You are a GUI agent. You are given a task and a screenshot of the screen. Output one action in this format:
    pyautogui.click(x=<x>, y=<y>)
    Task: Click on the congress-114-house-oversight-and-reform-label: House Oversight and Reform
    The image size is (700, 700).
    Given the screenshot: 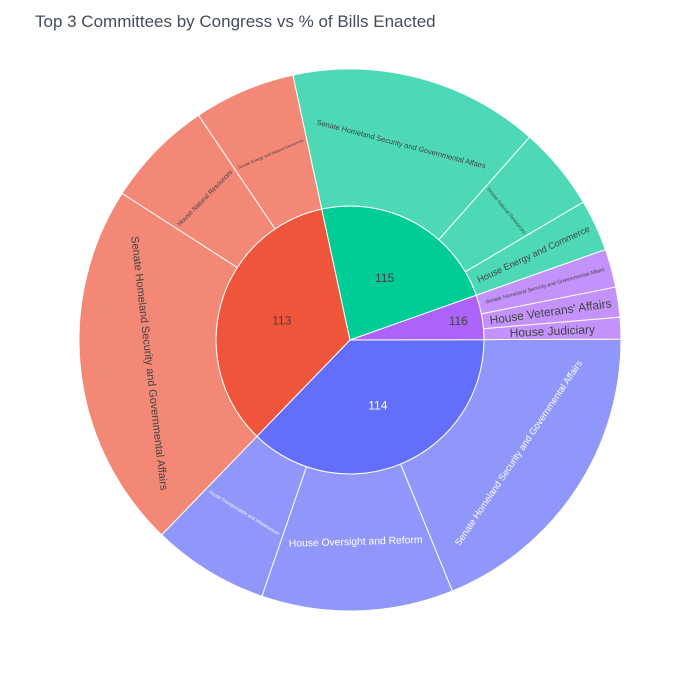 What is the action you would take?
    pyautogui.click(x=356, y=542)
    